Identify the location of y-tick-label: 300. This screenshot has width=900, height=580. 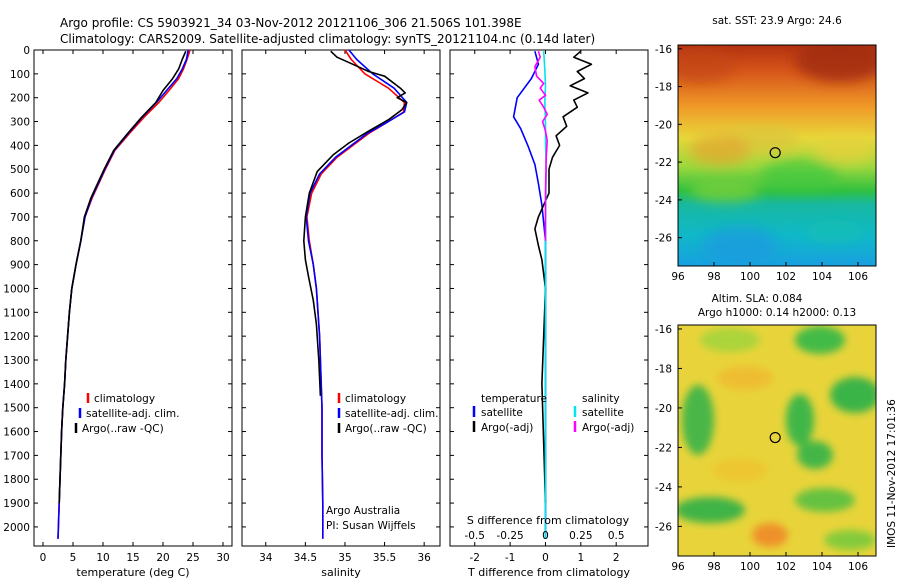
(20, 123).